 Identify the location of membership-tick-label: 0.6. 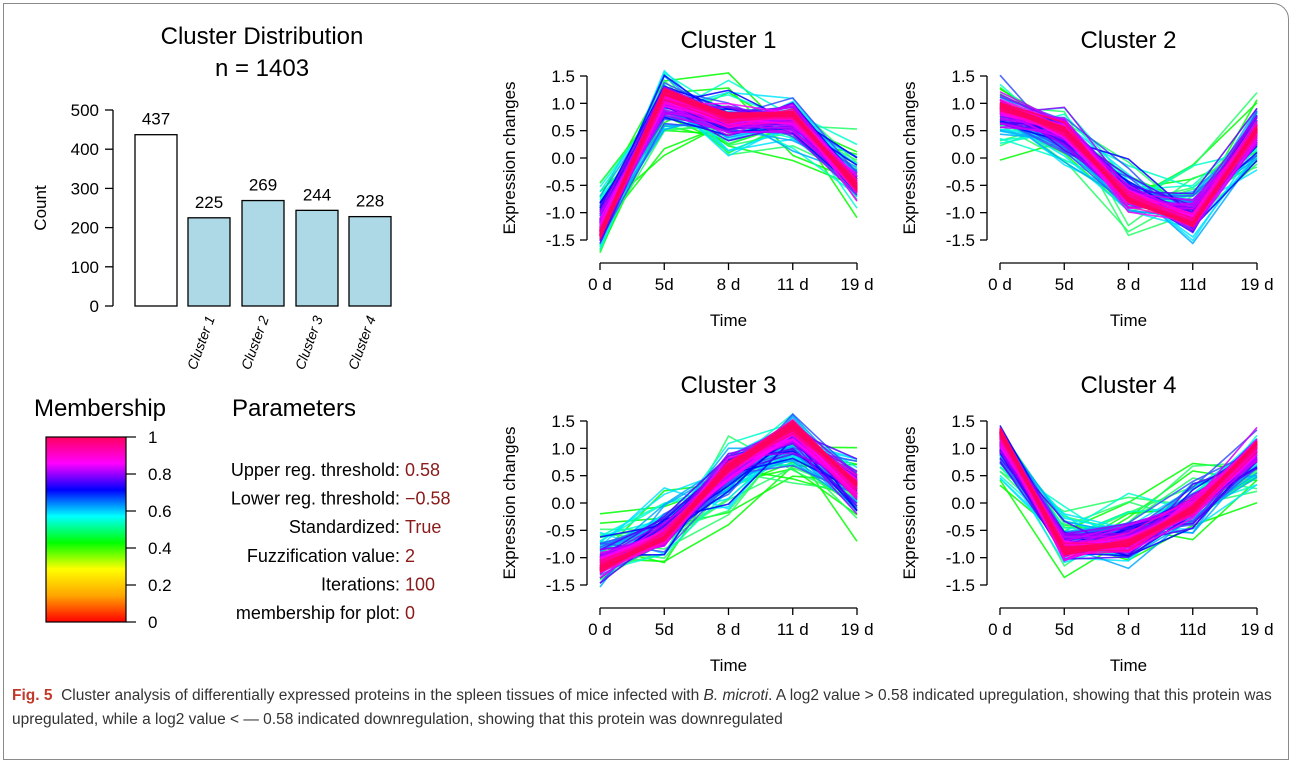
(160, 511).